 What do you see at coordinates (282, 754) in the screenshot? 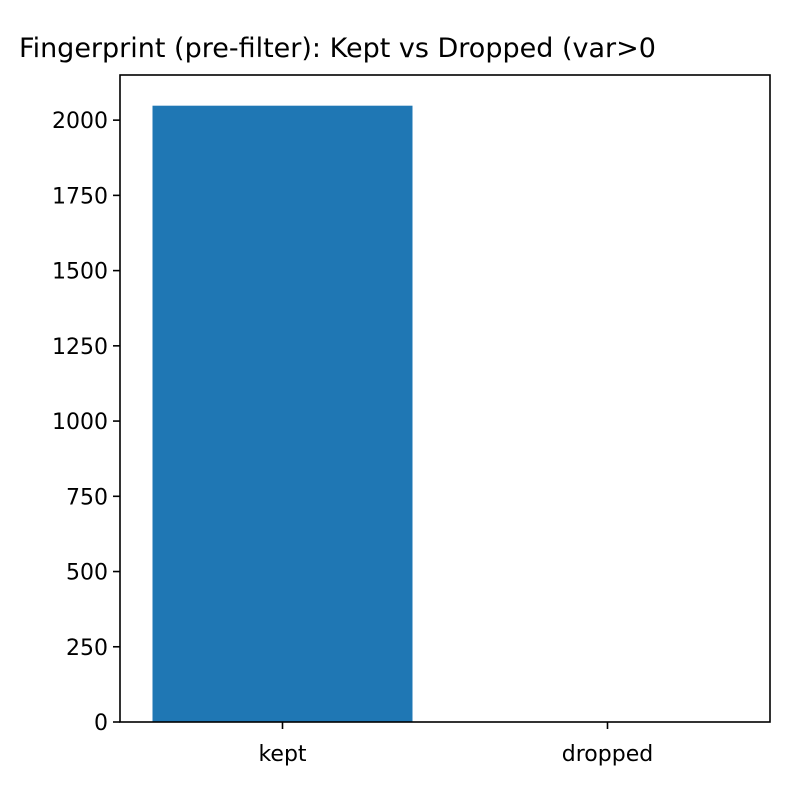
I see `x-tick-label-kept: kept` at bounding box center [282, 754].